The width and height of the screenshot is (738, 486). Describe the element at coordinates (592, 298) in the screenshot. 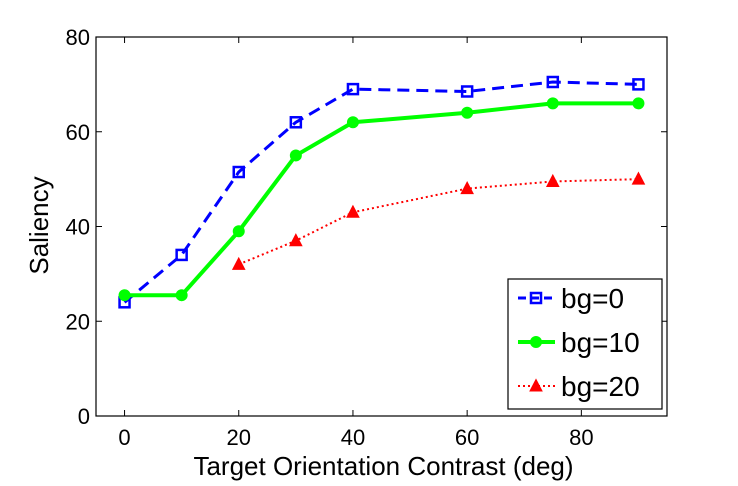

I see `legend-label: bg=0` at that location.